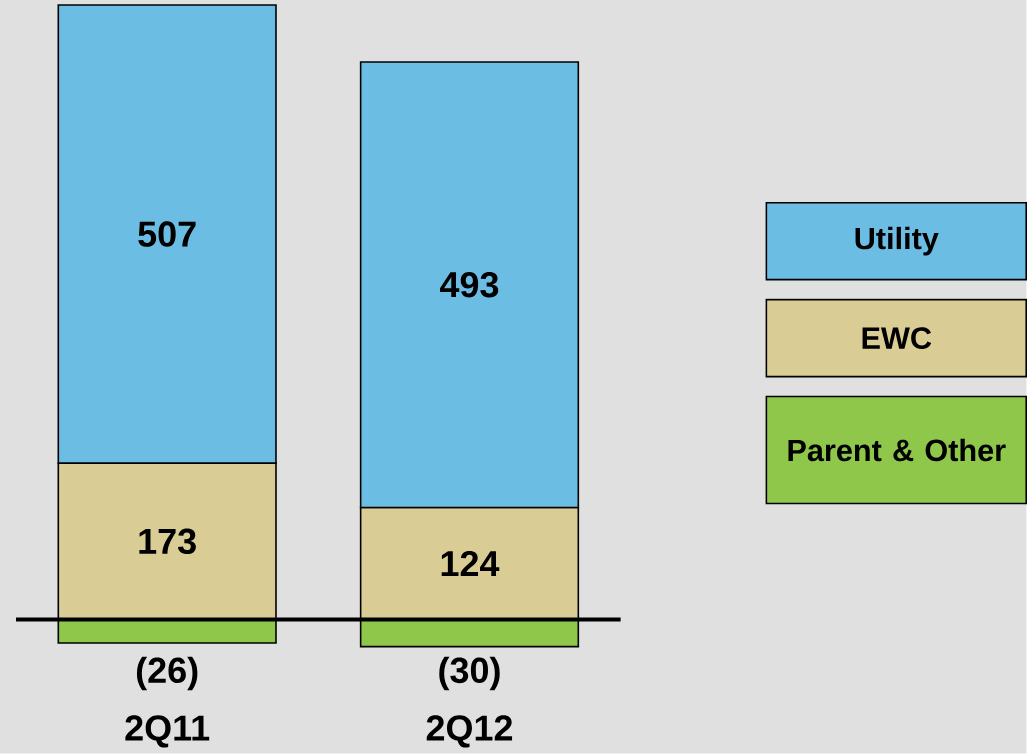  What do you see at coordinates (897, 450) in the screenshot?
I see `text: Parent & Other` at bounding box center [897, 450].